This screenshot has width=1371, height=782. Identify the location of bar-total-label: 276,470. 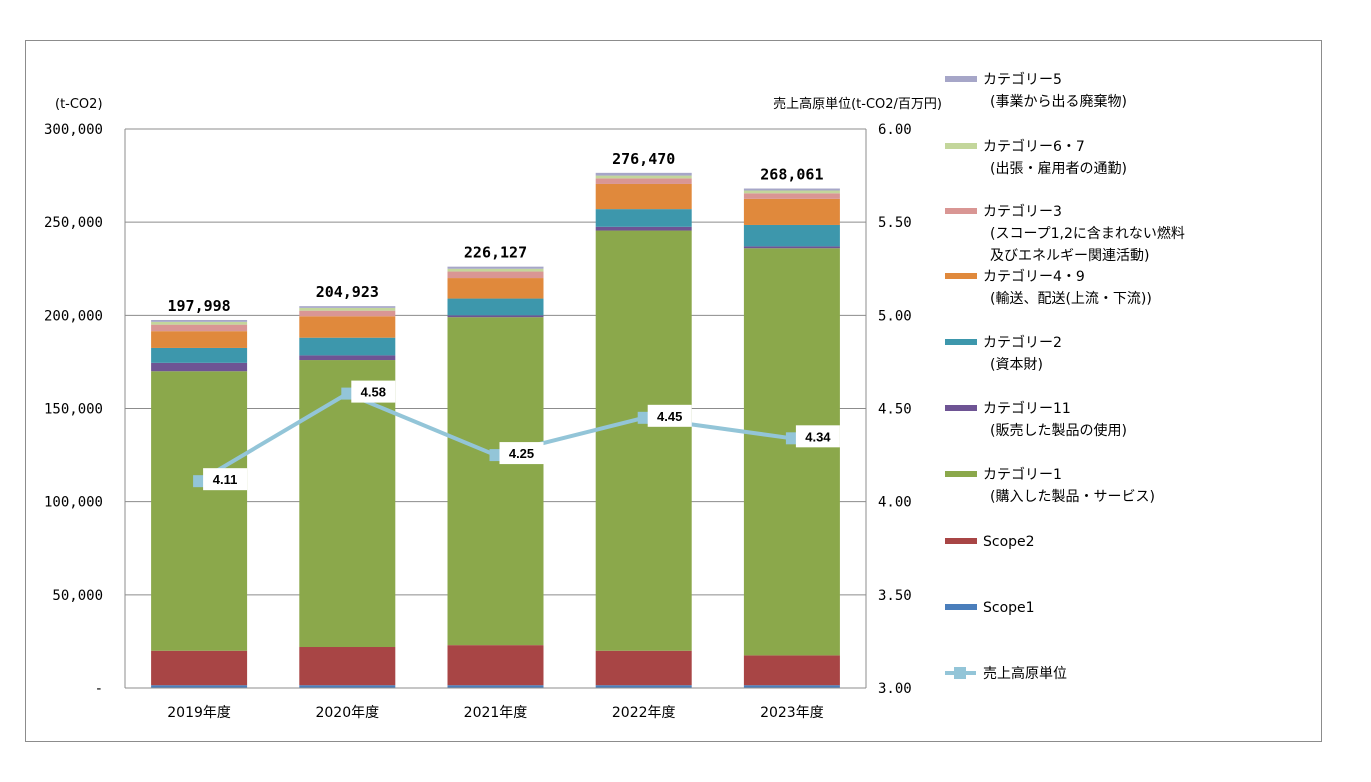
(643, 159).